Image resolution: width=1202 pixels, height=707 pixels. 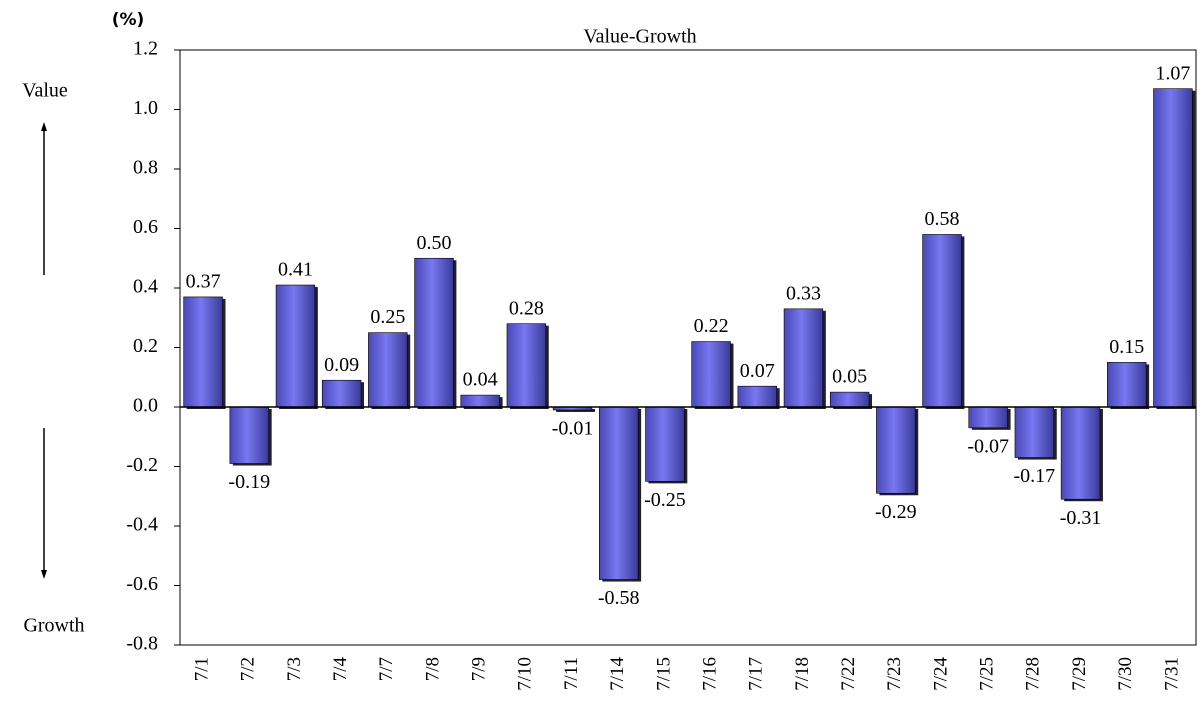 I want to click on annotation: Value, so click(x=45, y=91).